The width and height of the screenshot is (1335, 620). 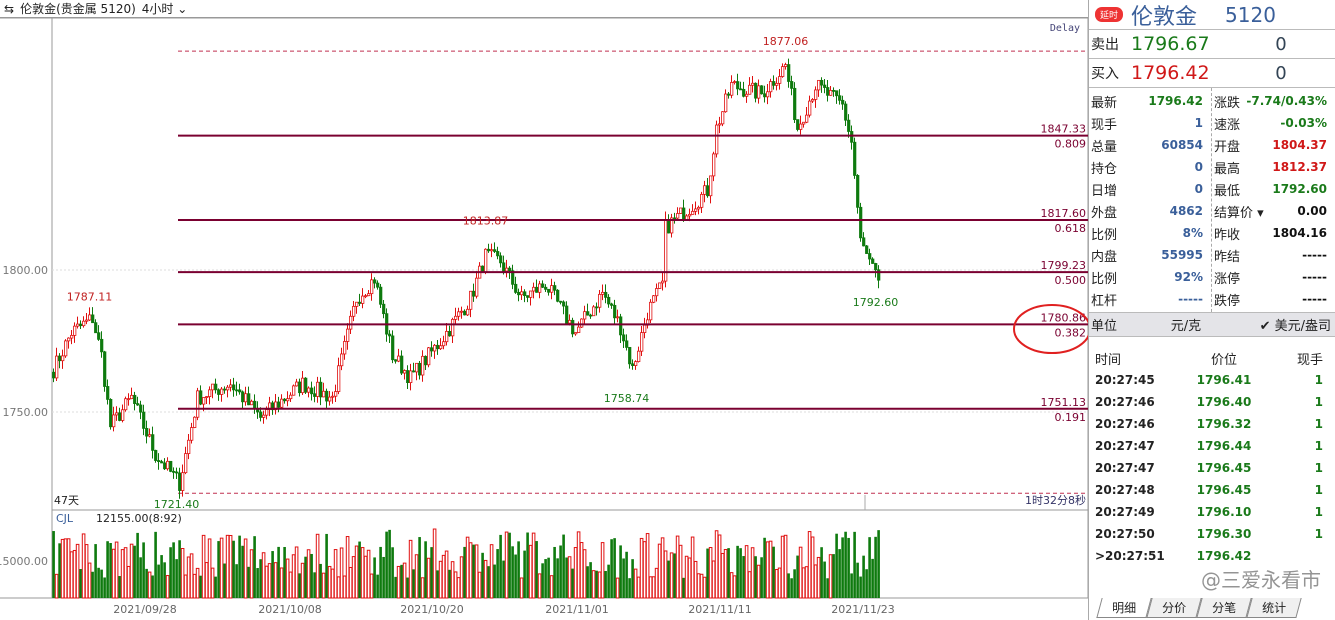 What do you see at coordinates (1104, 326) in the screenshot?
I see `unit-label: 单位` at bounding box center [1104, 326].